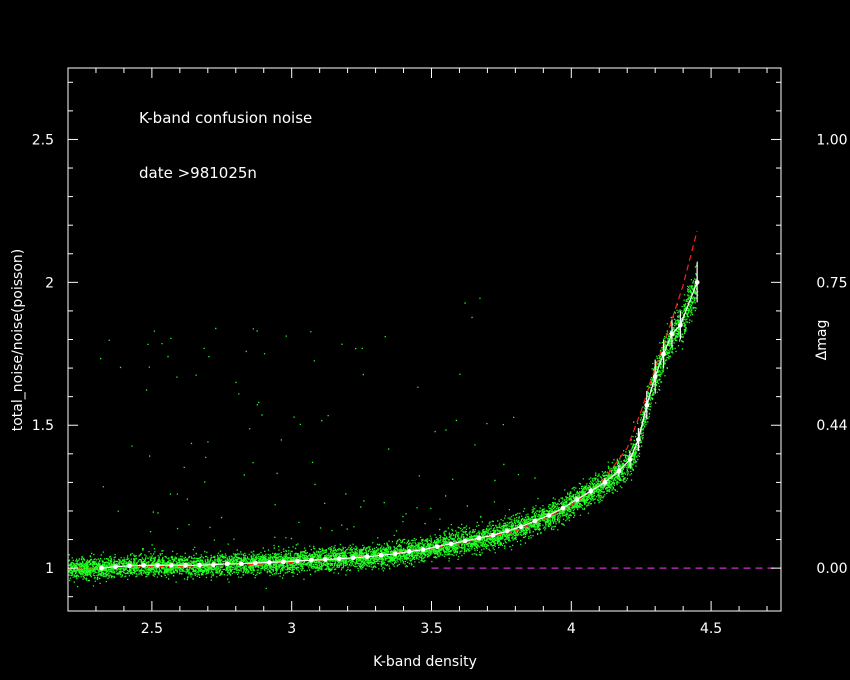 Image resolution: width=850 pixels, height=680 pixels. I want to click on y-axis-title: total_noise/noise(poisson), so click(18, 340).